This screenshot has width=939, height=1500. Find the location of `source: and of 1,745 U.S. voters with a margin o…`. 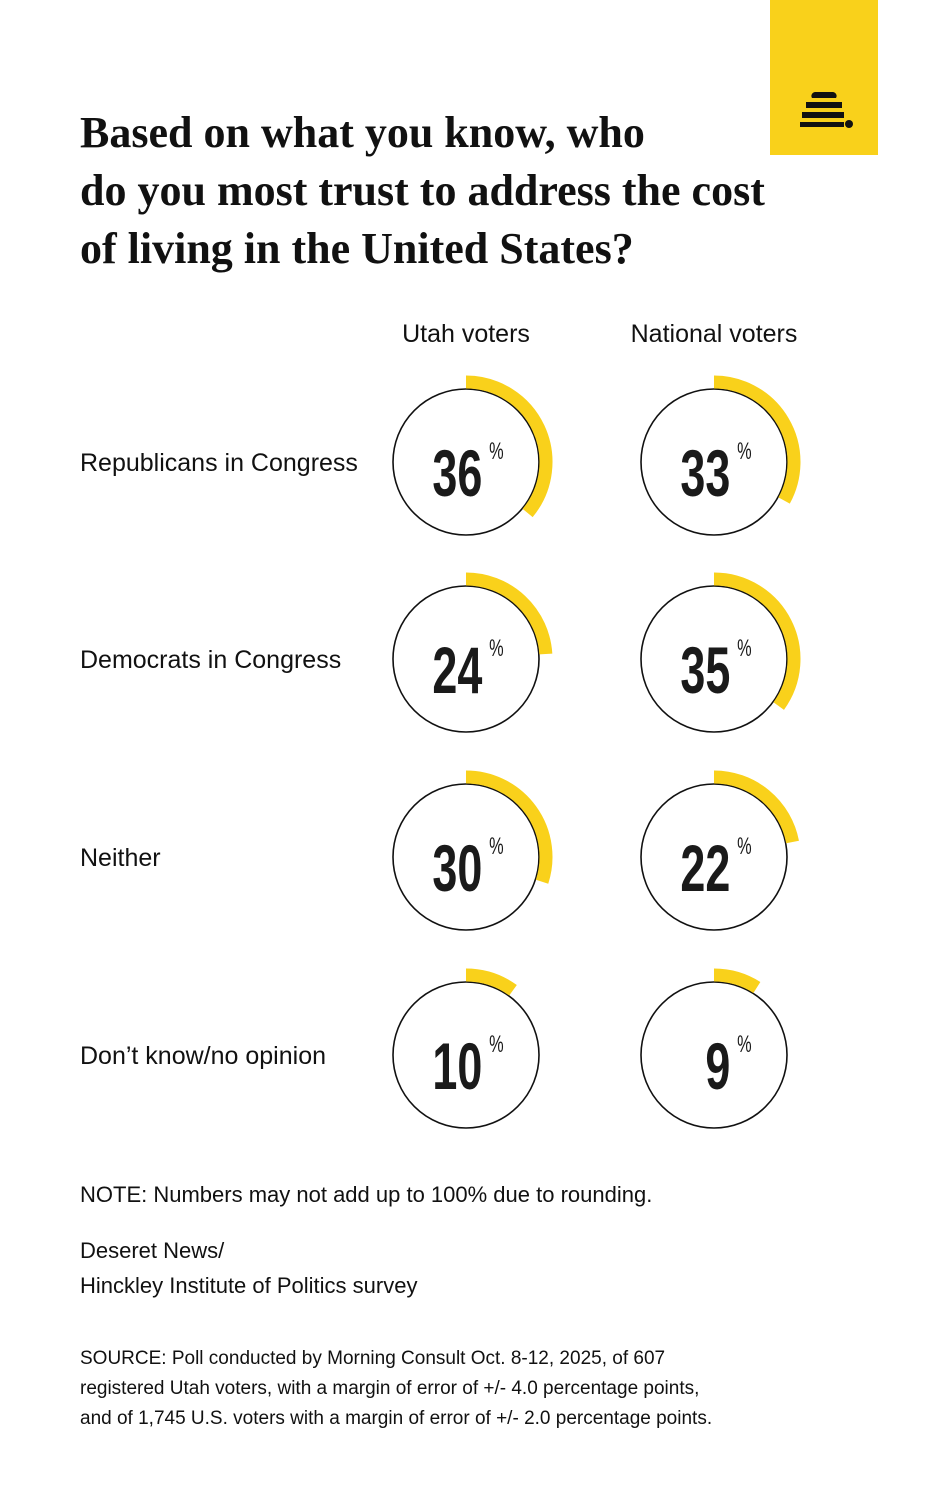

source: and of 1,745 U.S. voters with a margin o… is located at coordinates (396, 1418).